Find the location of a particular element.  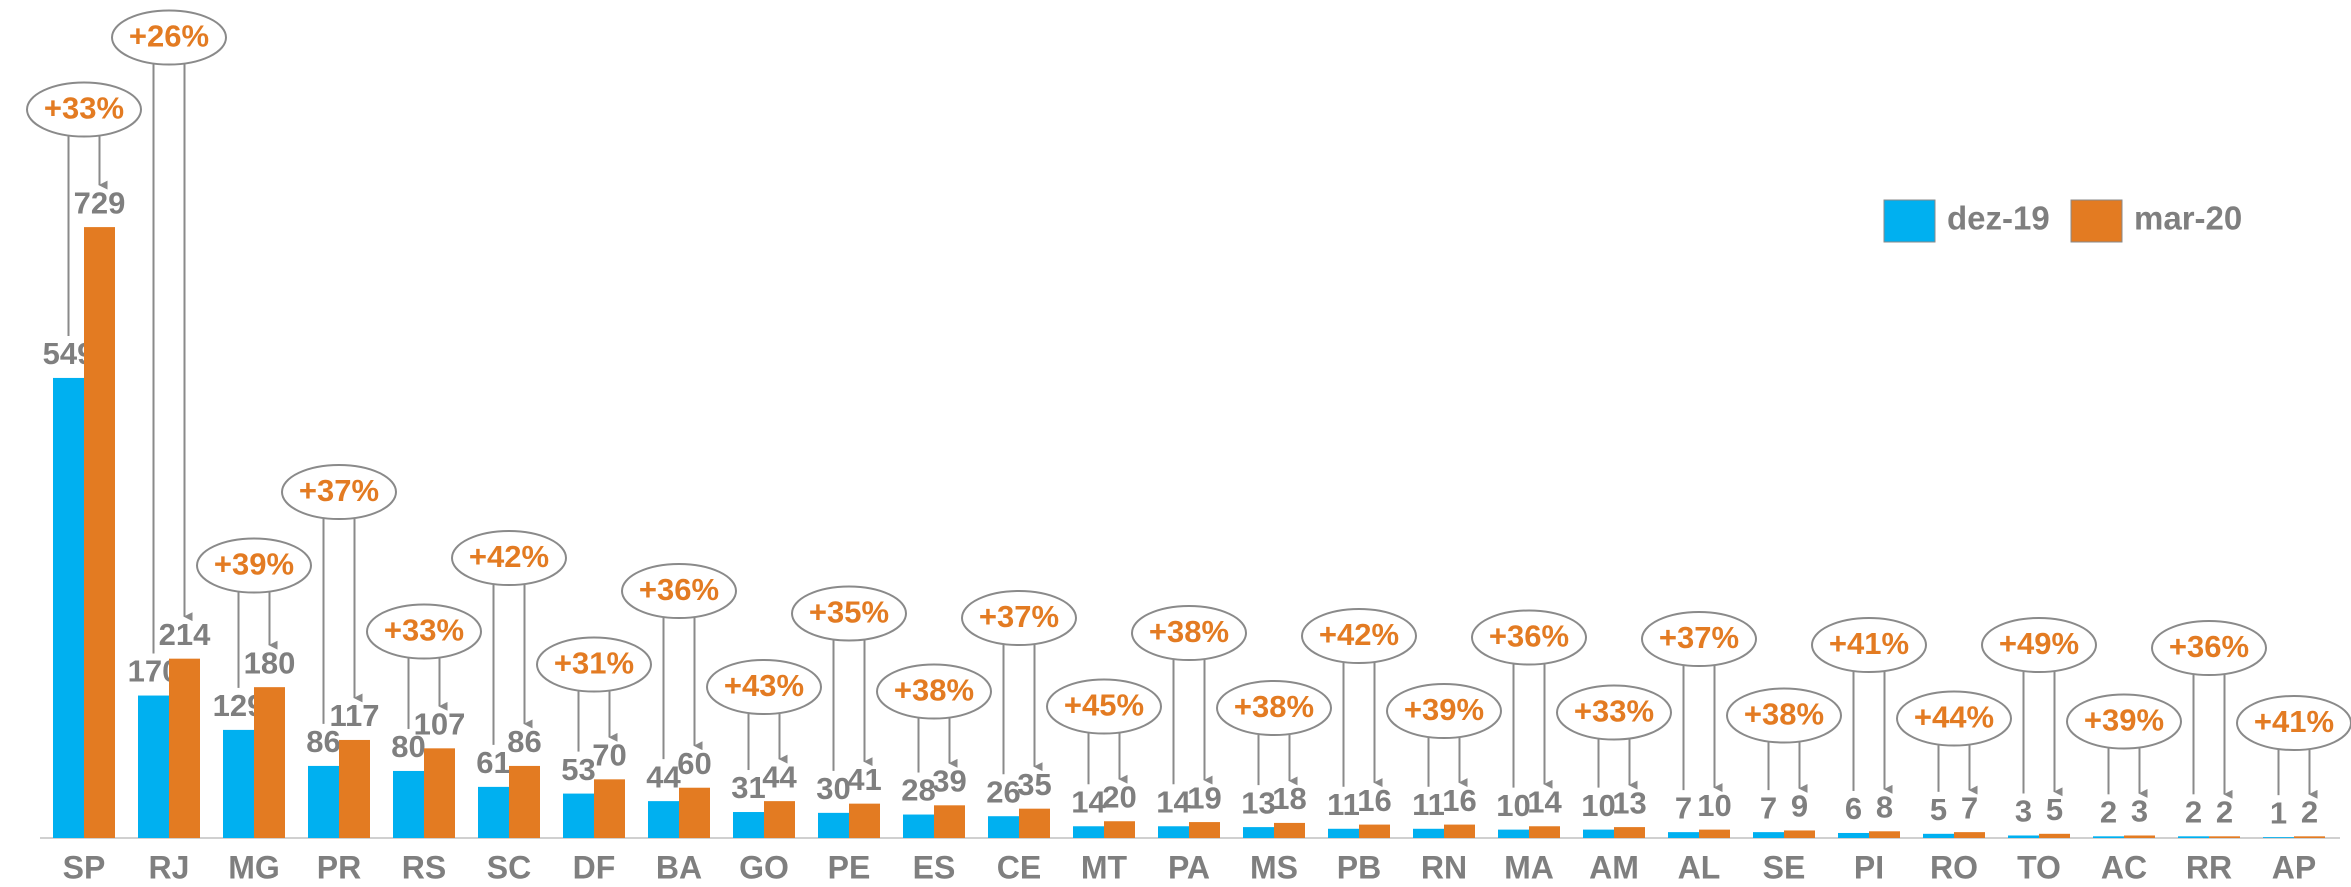

x-tick-label: RR is located at coordinates (2209, 867).